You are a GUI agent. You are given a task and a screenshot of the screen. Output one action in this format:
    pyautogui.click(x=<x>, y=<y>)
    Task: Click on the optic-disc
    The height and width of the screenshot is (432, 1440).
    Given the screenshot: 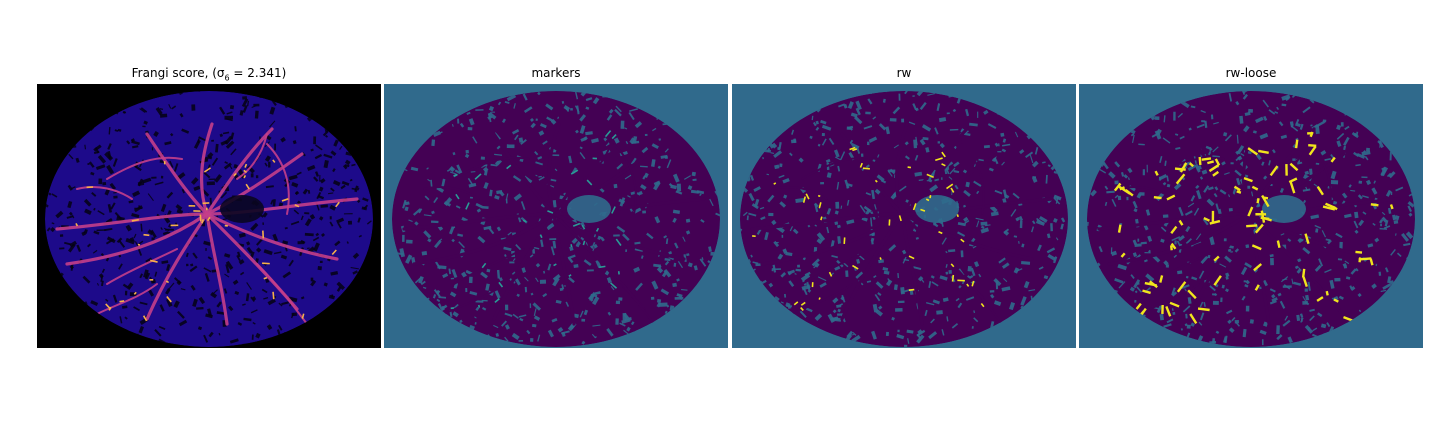 What is the action you would take?
    pyautogui.click(x=242, y=209)
    